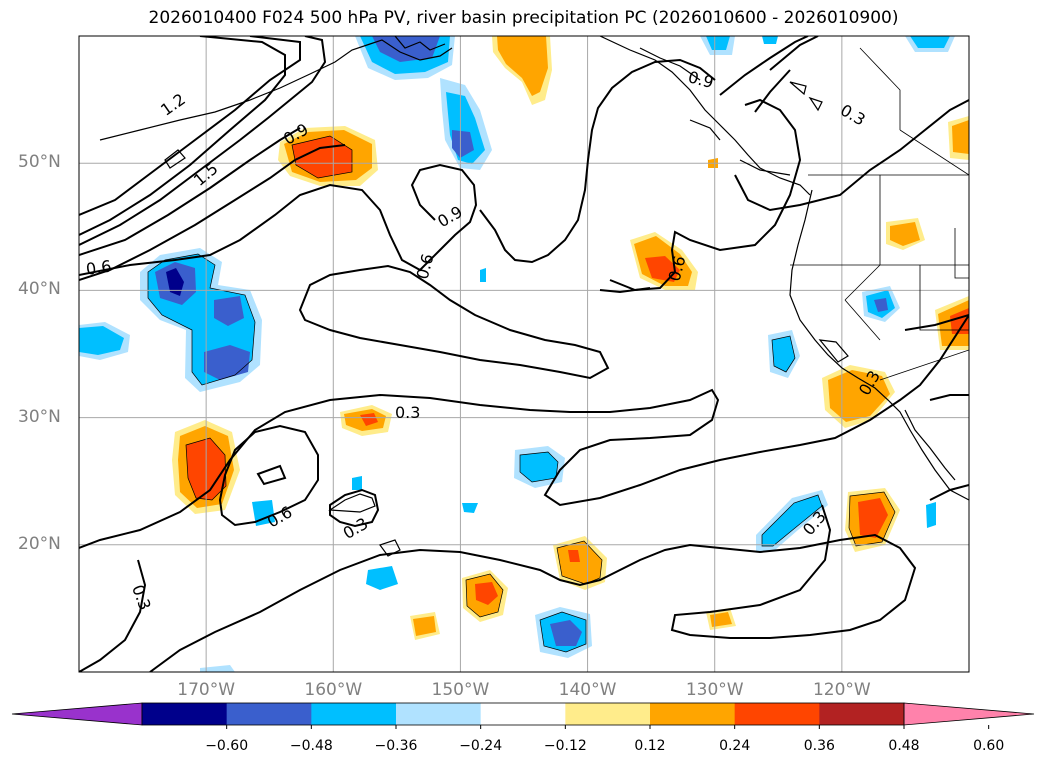  I want to click on colorbar-tick-label: −0.60, so click(227, 746).